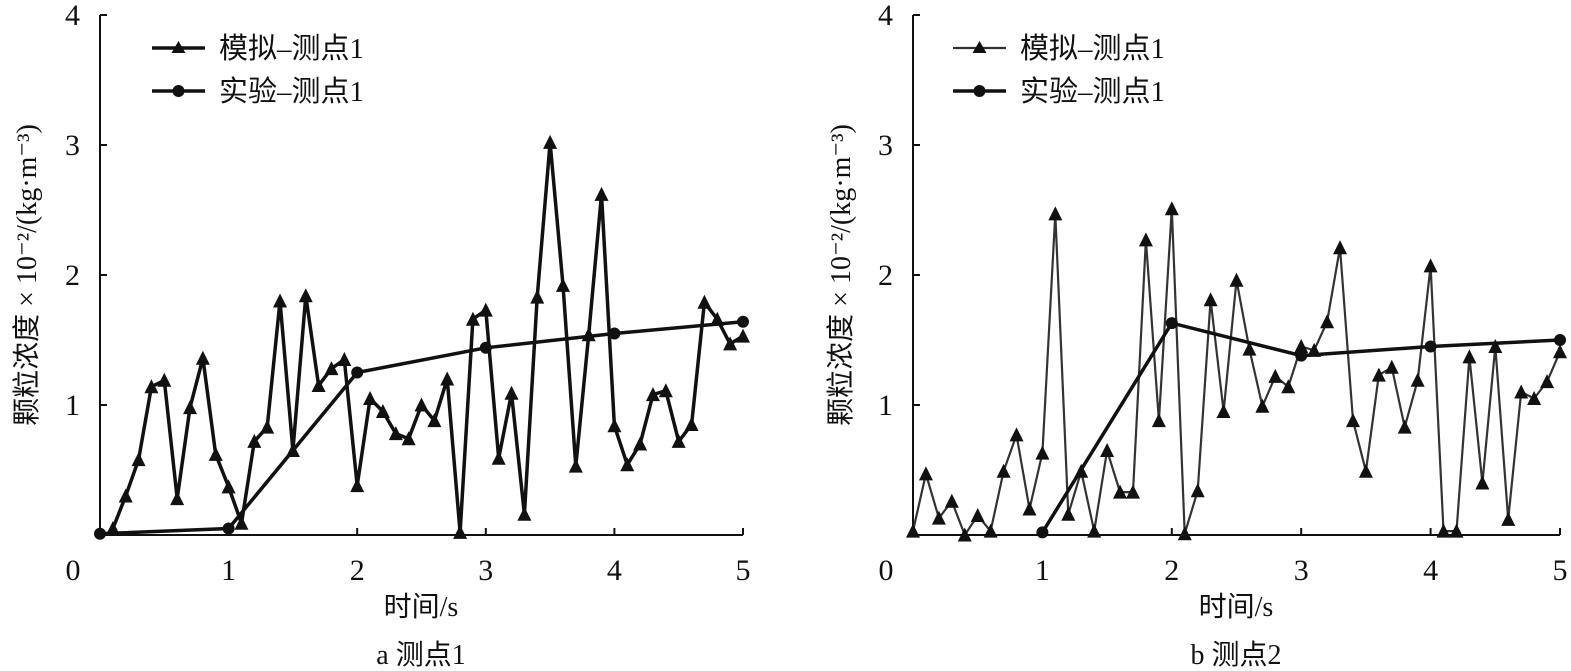 This screenshot has height=671, width=1571. Describe the element at coordinates (886, 570) in the screenshot. I see `x-tick-label-b-0: 0` at that location.